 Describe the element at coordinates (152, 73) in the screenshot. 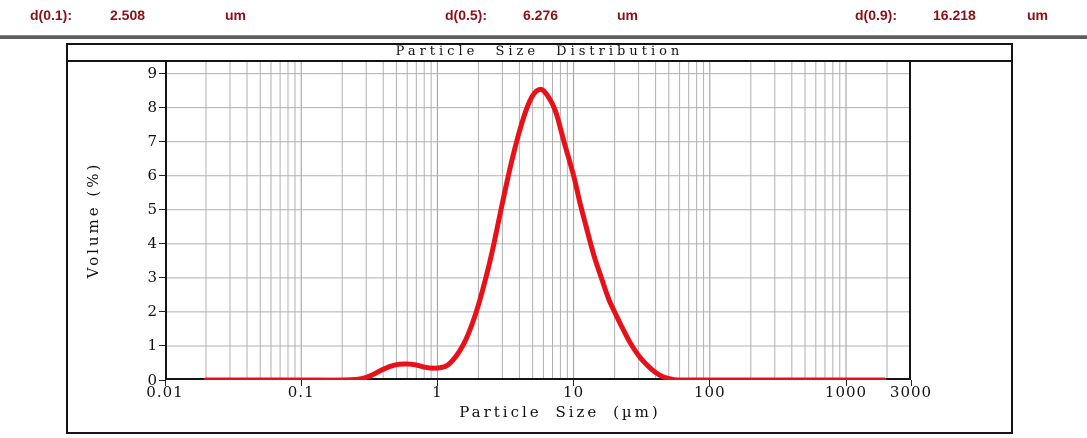

I see `y-tick-label: 9` at that location.